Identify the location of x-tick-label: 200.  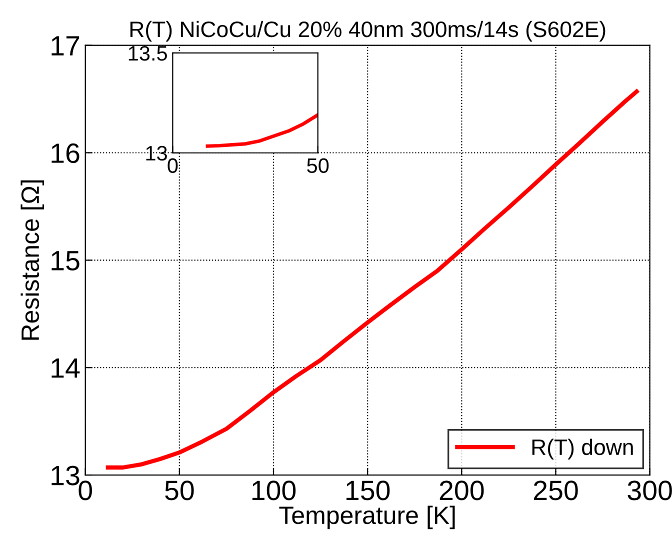
(462, 490).